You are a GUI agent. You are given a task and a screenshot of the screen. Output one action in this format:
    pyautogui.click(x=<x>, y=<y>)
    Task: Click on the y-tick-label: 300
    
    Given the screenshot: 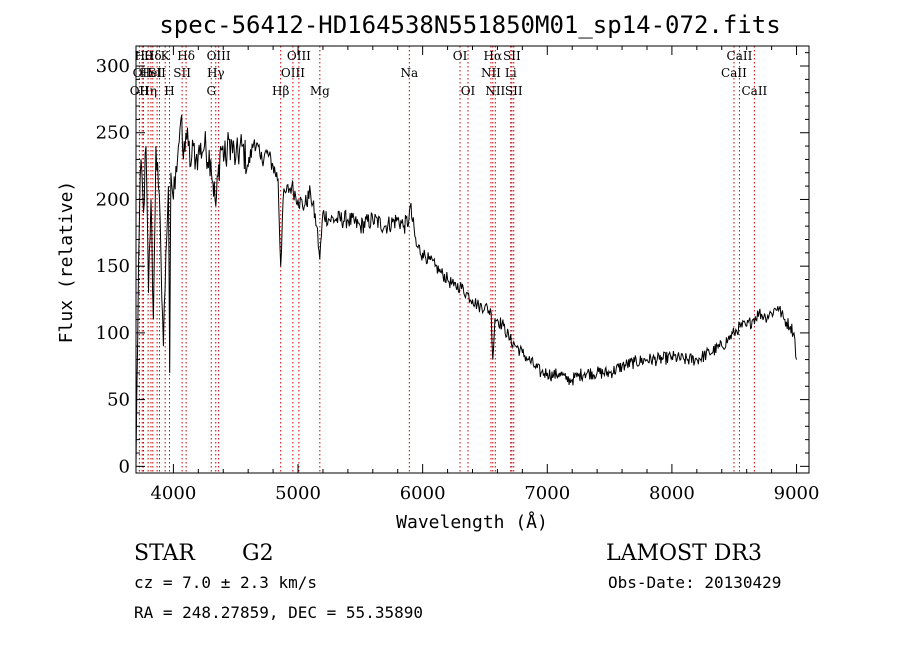 What is the action you would take?
    pyautogui.click(x=113, y=66)
    